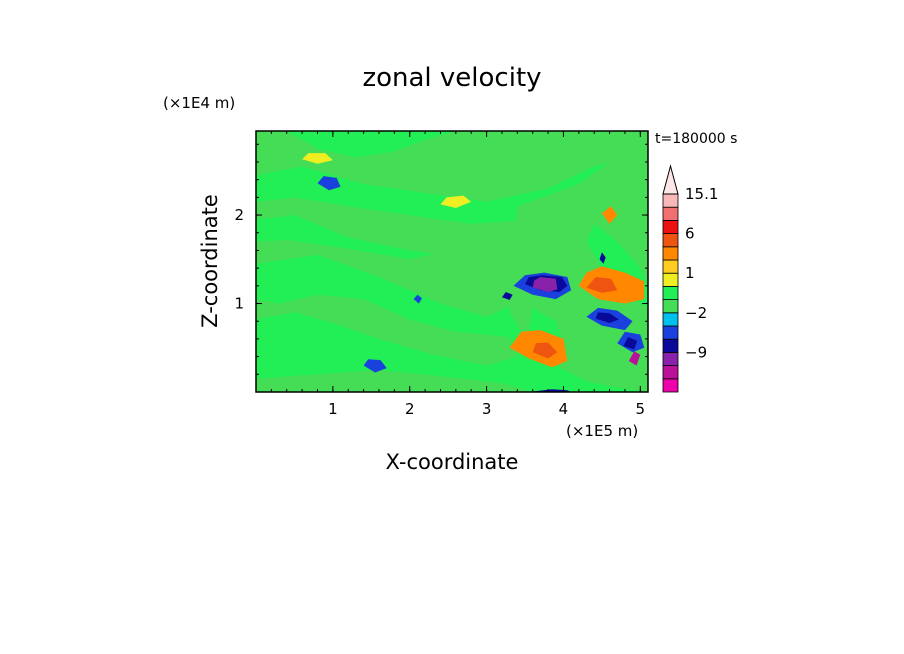 This screenshot has height=654, width=904. What do you see at coordinates (210, 261) in the screenshot?
I see `y-axis-label: Z-coordinate` at bounding box center [210, 261].